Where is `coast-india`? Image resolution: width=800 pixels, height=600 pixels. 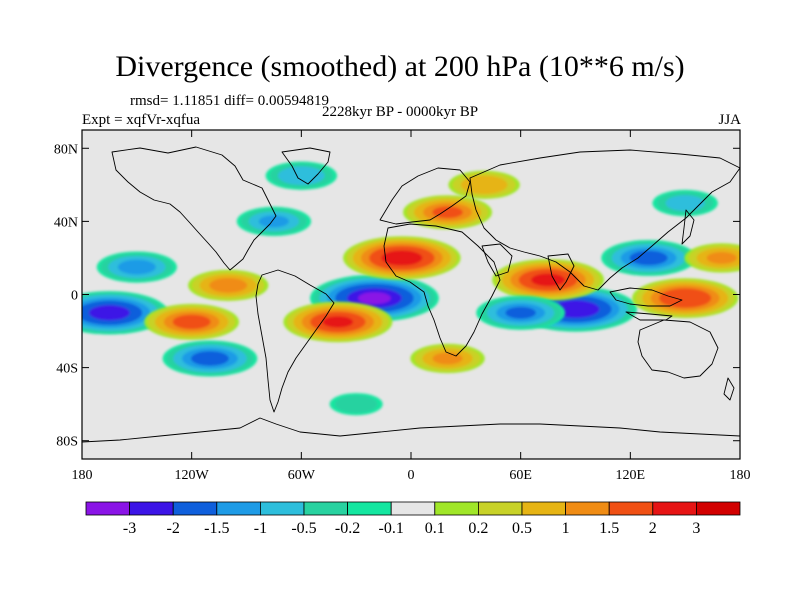
coast-india is located at coordinates (561, 272).